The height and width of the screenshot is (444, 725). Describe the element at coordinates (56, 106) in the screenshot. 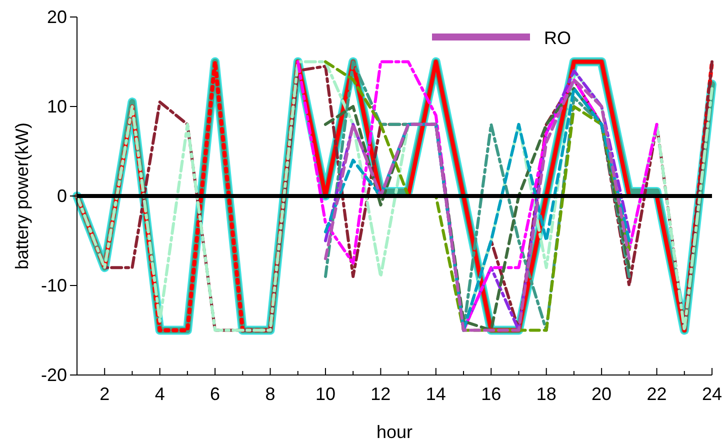

I see `y-tick-label: 10` at that location.